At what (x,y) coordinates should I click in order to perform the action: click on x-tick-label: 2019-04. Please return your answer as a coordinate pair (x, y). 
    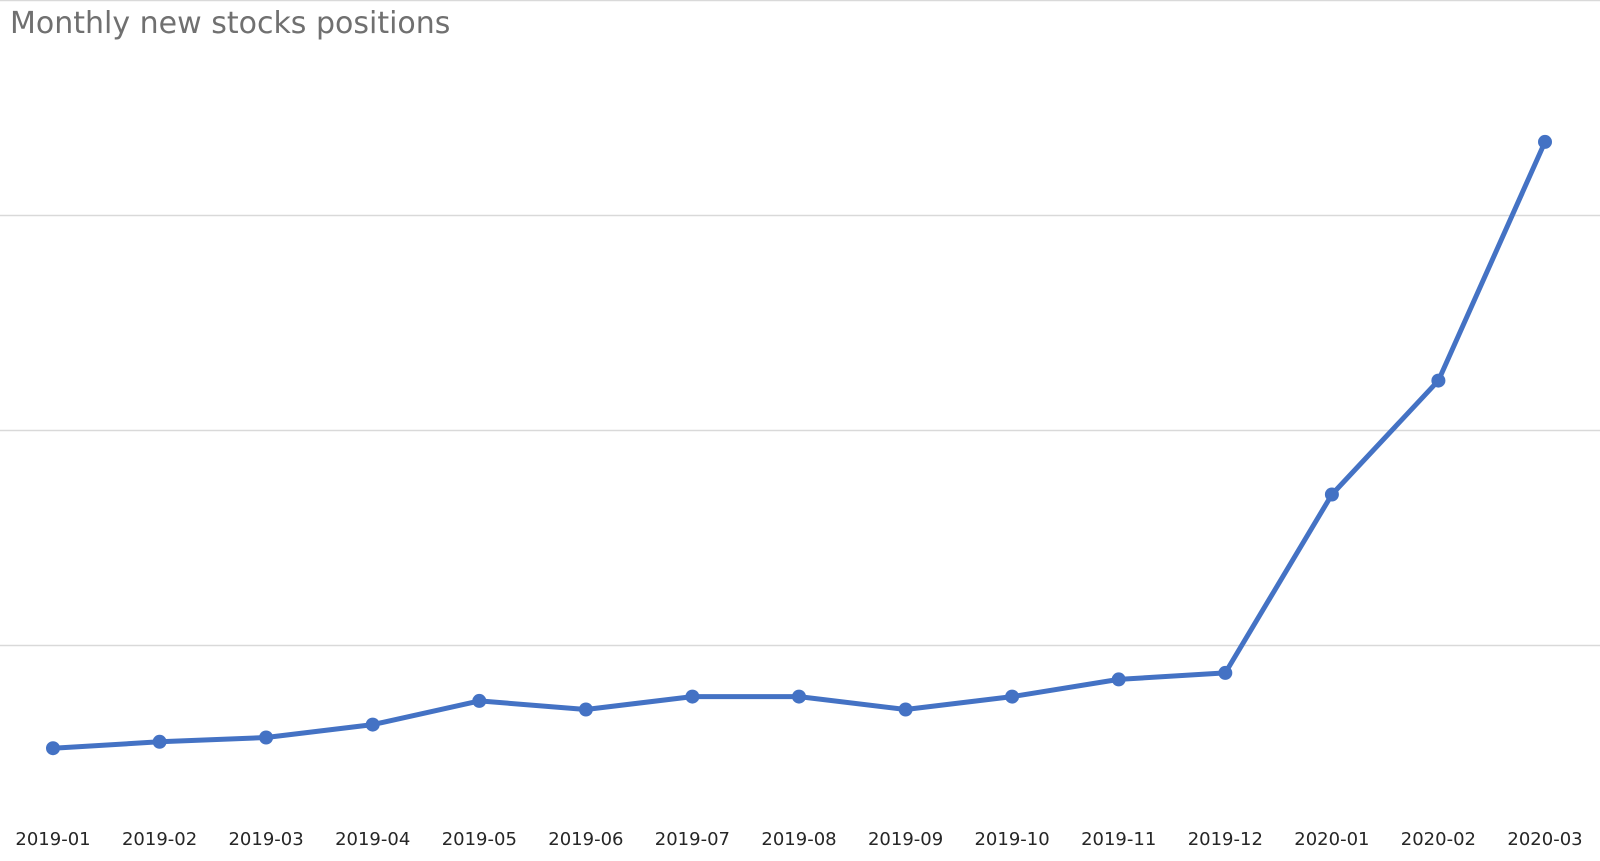
    Looking at the image, I should click on (372, 839).